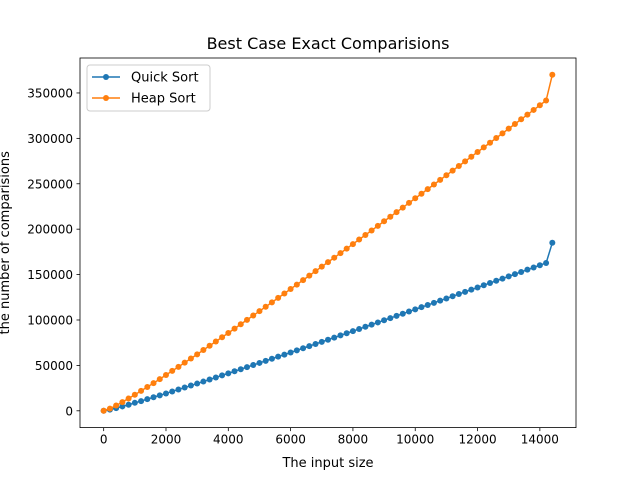 The width and height of the screenshot is (640, 480). What do you see at coordinates (415, 440) in the screenshot?
I see `x-tick-label: 10000` at bounding box center [415, 440].